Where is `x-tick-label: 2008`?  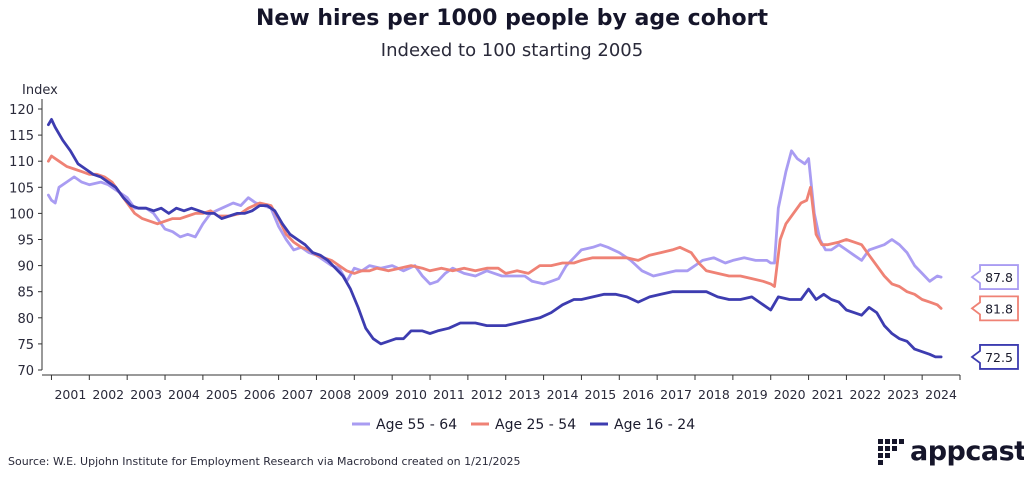 x-tick-label: 2008 is located at coordinates (335, 394).